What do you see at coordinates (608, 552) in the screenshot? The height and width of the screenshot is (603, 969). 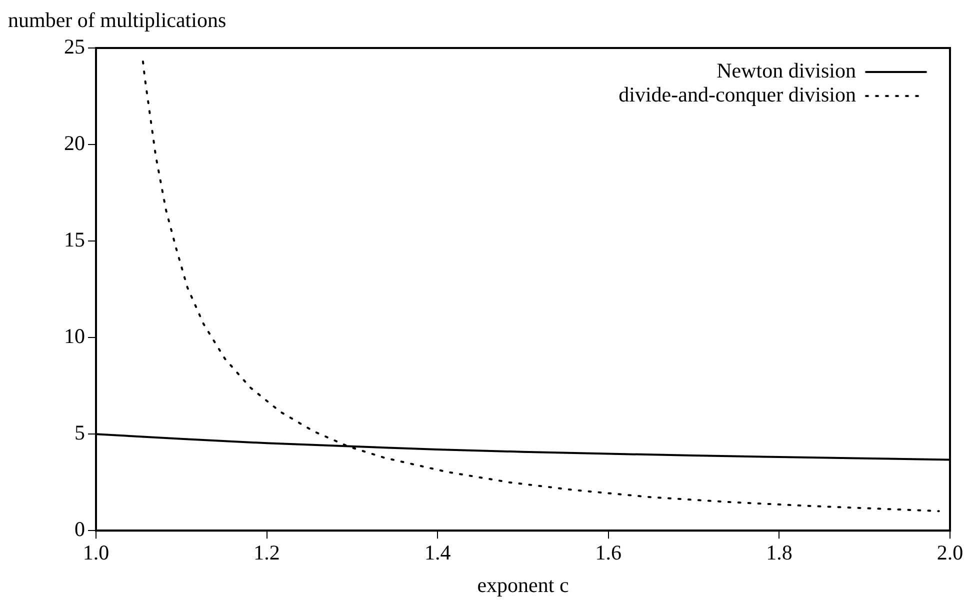 I see `x-tick-label: 1.6` at bounding box center [608, 552].